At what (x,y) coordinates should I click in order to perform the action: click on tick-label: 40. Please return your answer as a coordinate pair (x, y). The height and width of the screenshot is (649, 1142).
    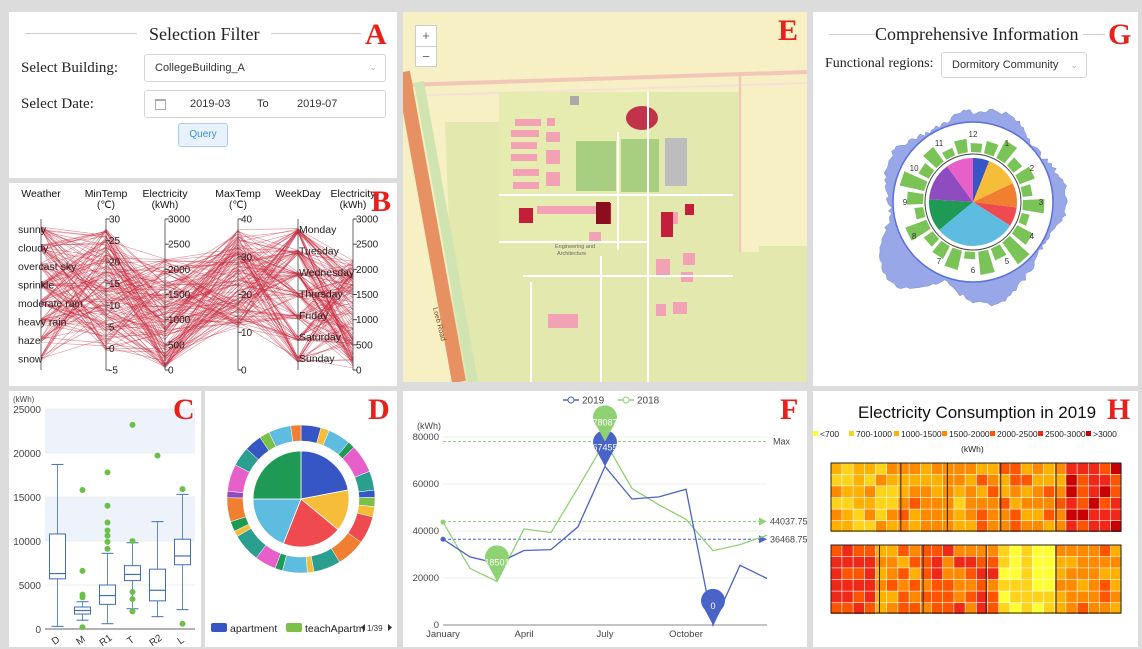
    Looking at the image, I should click on (247, 220).